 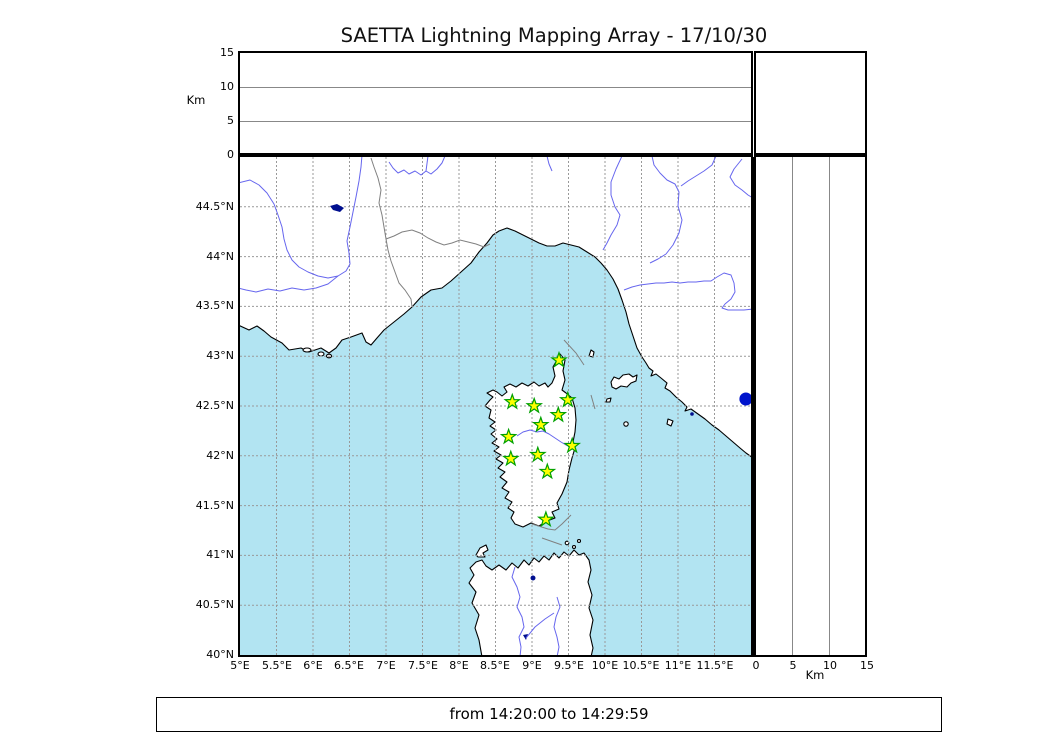 I want to click on lat-tick-label: 42.5°N, so click(x=214, y=405).